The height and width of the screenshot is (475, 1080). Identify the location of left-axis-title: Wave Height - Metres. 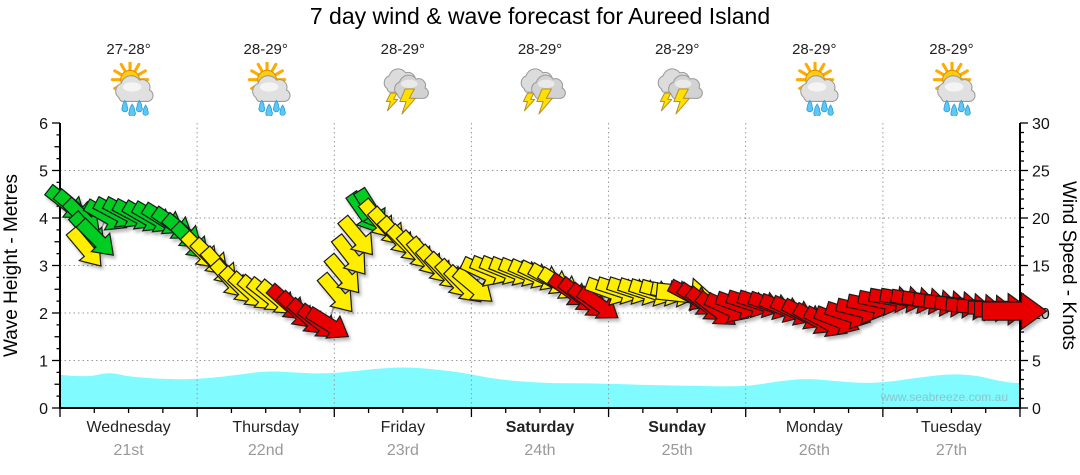
(11, 265).